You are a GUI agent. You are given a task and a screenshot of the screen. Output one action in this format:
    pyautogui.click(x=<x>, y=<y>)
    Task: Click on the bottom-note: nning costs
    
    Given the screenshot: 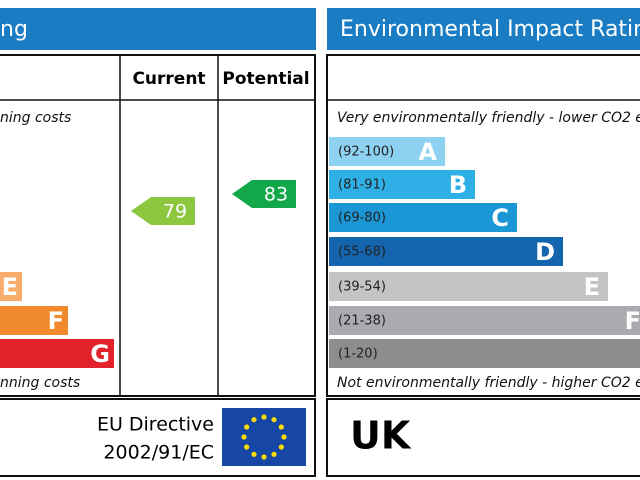 What is the action you would take?
    pyautogui.click(x=40, y=383)
    